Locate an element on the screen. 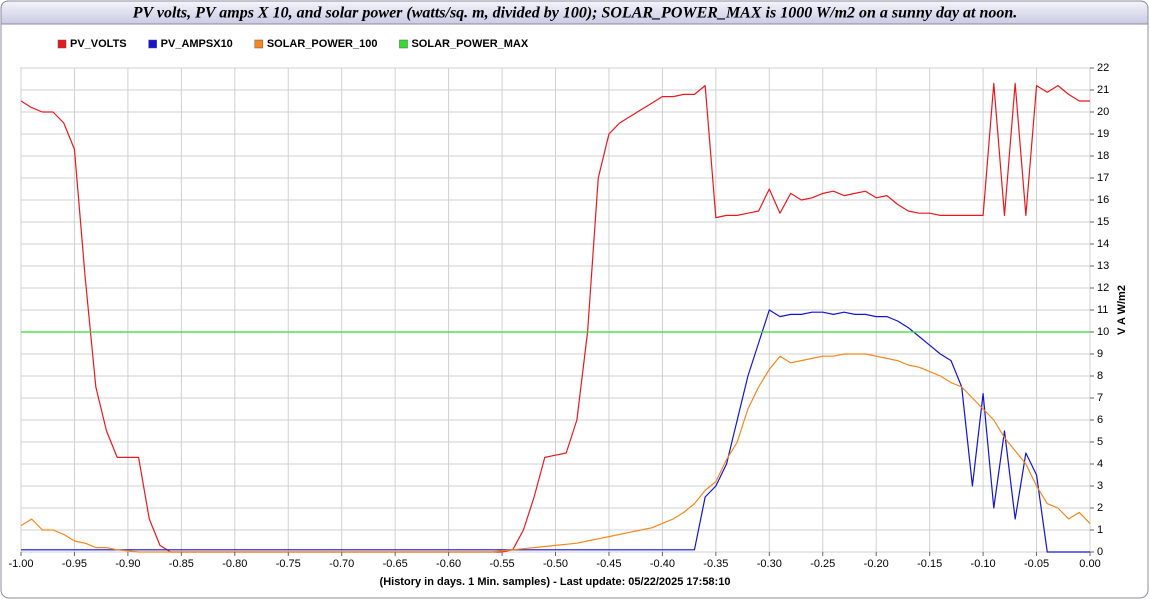  x-tick-label: -0.75 is located at coordinates (288, 564).